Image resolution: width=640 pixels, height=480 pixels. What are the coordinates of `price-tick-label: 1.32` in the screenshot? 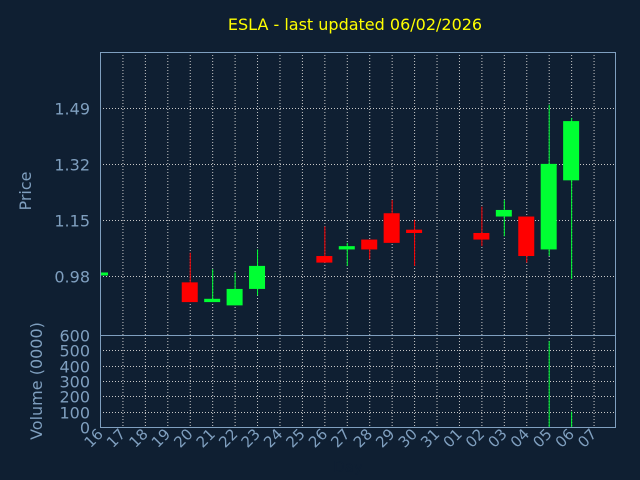 It's located at (72, 165).